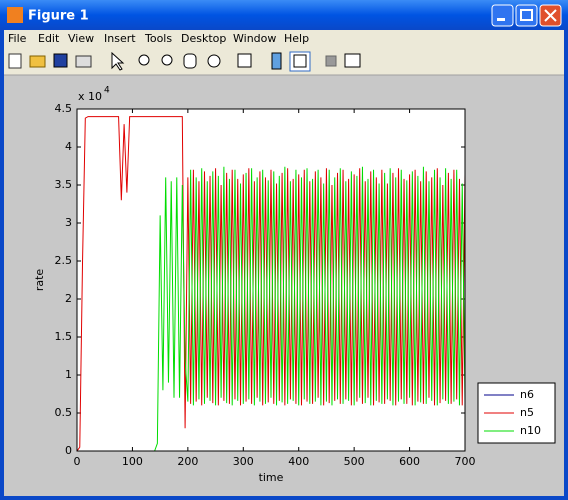 This screenshot has width=568, height=500. What do you see at coordinates (530, 430) in the screenshot?
I see `legend-label: n10` at bounding box center [530, 430].